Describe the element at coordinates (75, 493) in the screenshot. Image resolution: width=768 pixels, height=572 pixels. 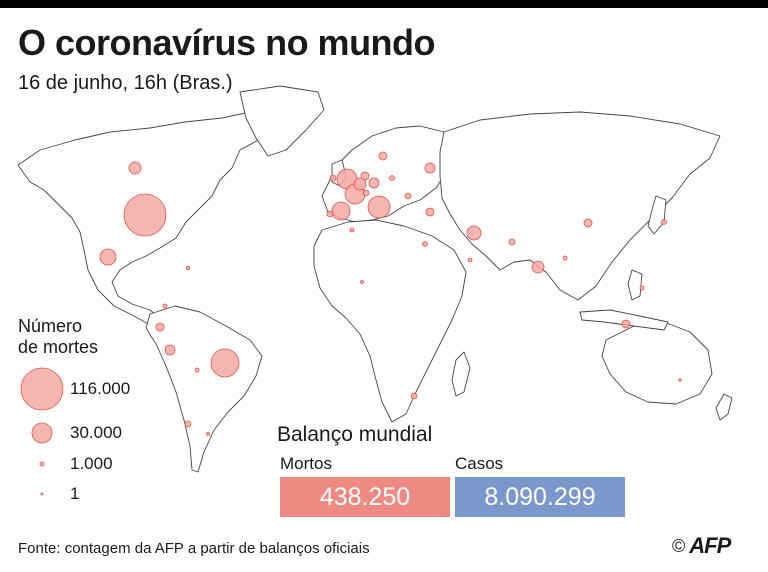
I see `legend-label-1: 1` at that location.